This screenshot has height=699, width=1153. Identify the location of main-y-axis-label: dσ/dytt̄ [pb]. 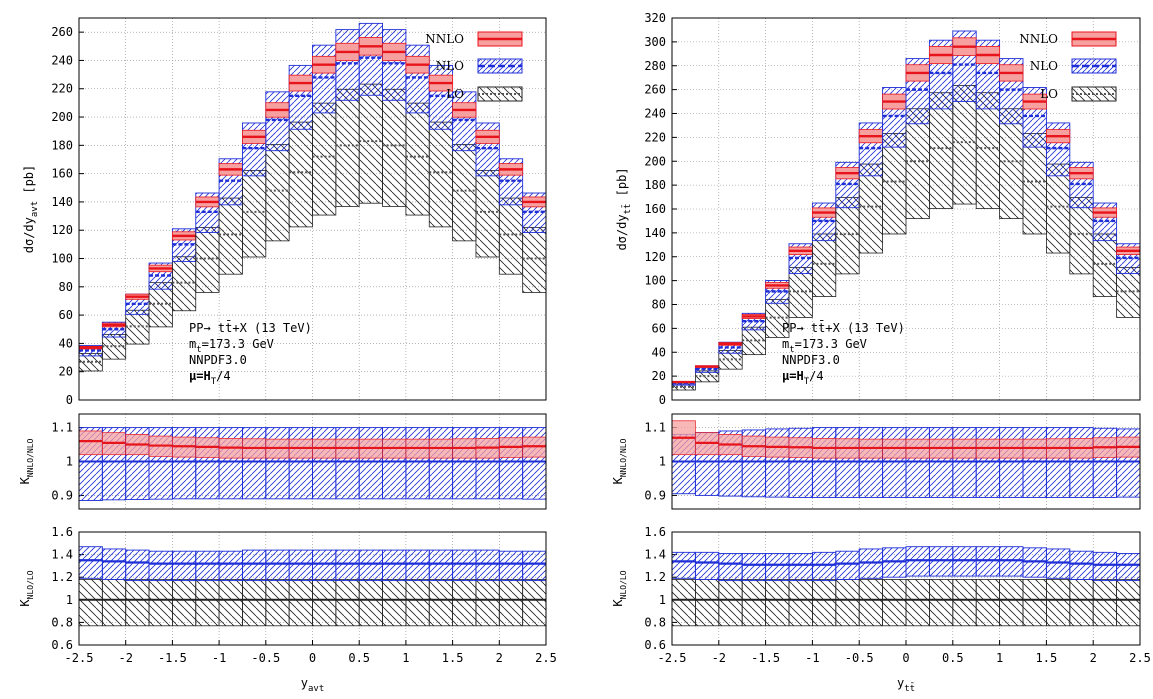
(624, 208).